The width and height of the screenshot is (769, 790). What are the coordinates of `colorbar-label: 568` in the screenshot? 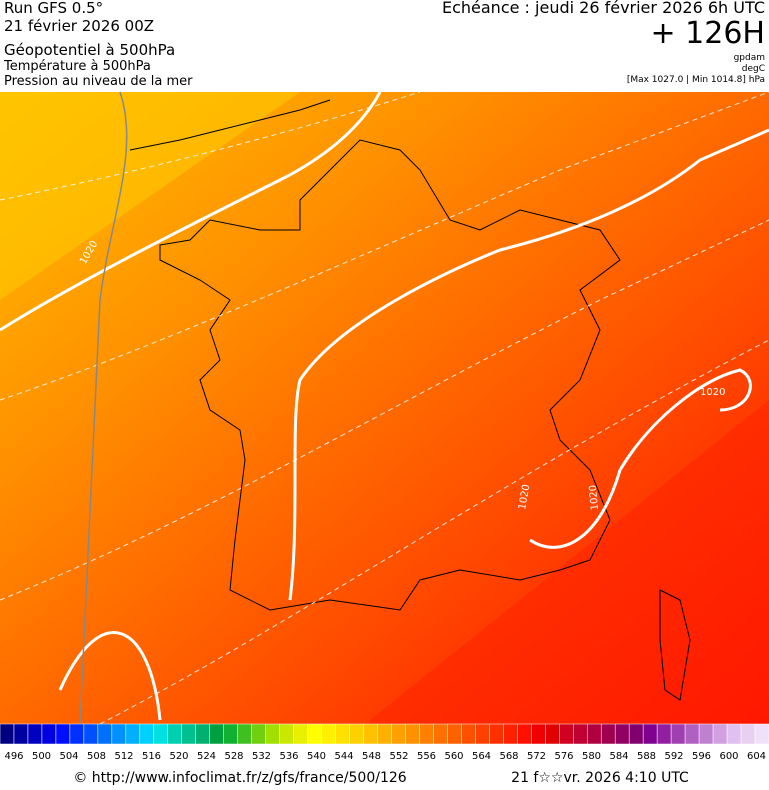 It's located at (508, 756).